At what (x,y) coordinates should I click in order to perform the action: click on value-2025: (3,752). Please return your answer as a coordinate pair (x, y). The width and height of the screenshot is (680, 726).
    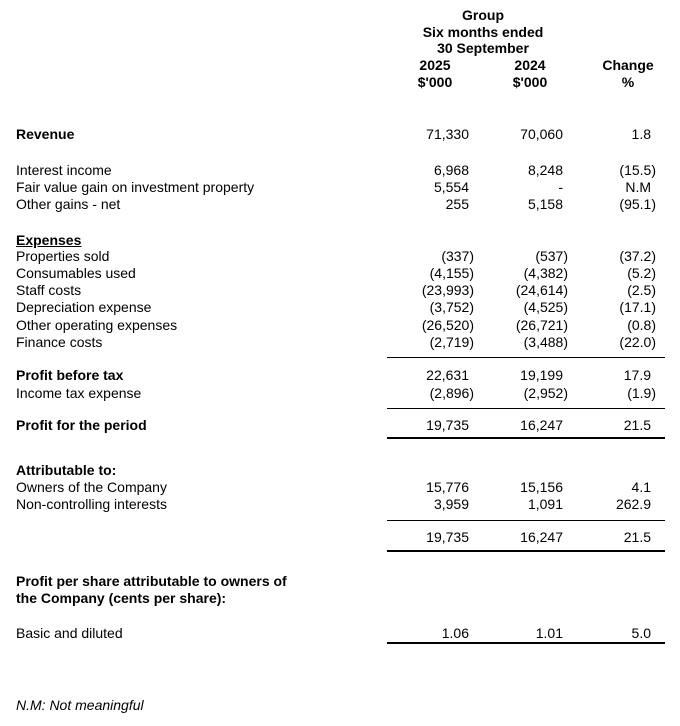
    Looking at the image, I should click on (451, 307).